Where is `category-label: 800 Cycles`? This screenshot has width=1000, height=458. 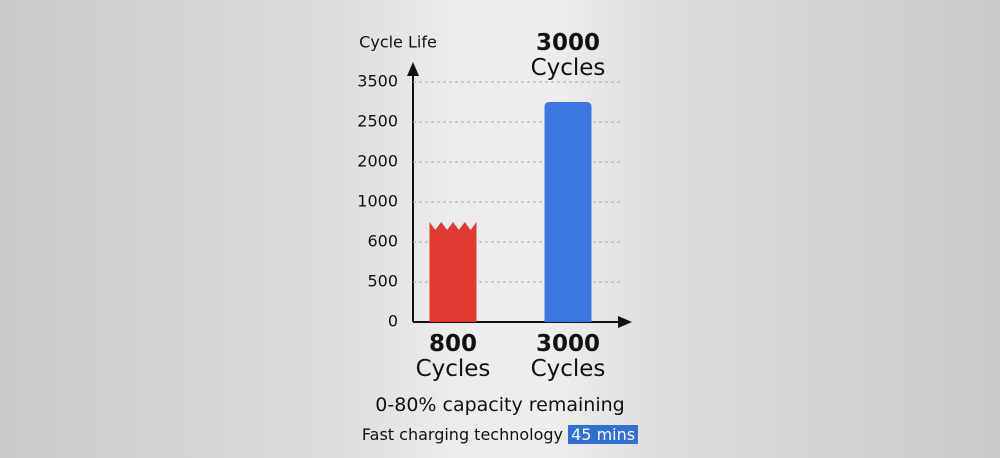 category-label: 800 Cycles is located at coordinates (453, 356).